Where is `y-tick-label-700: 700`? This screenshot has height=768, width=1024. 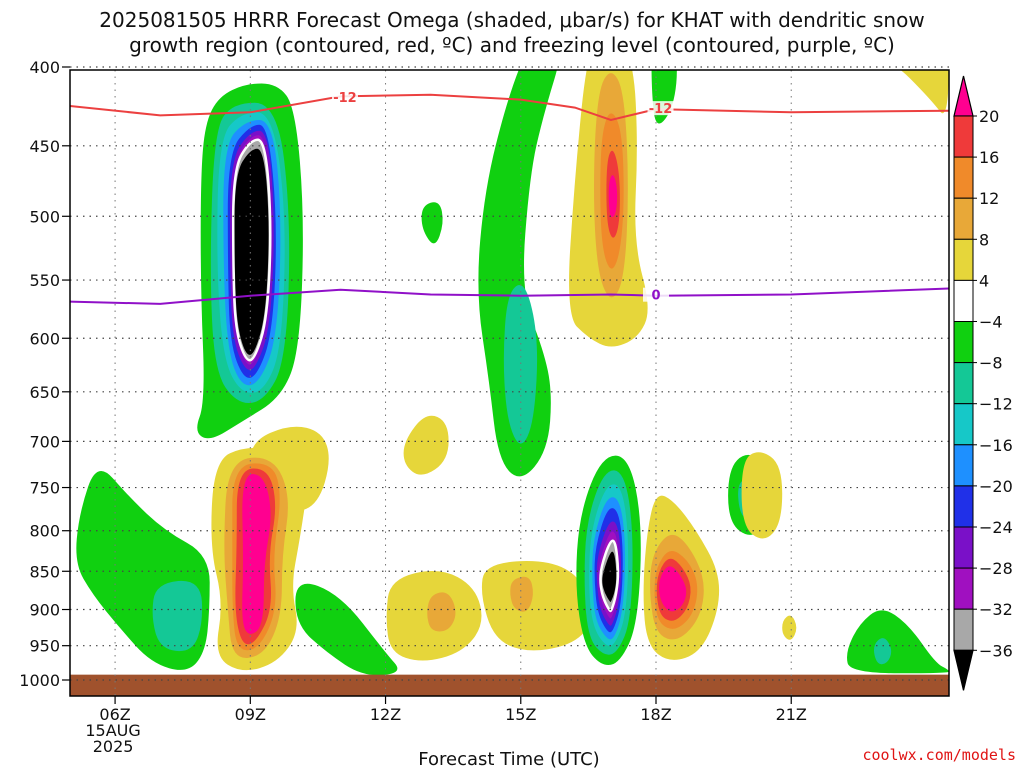
y-tick-label-700: 700 is located at coordinates (44, 441).